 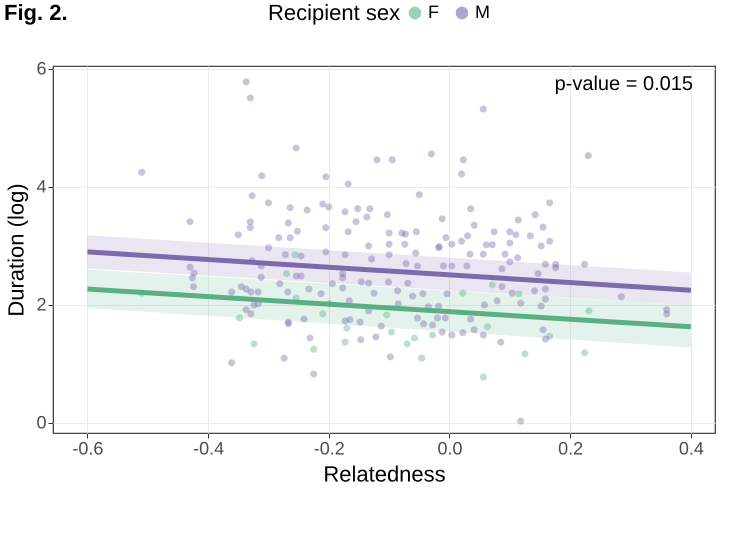 What do you see at coordinates (329, 448) in the screenshot?
I see `x-tick-label: -0.2` at bounding box center [329, 448].